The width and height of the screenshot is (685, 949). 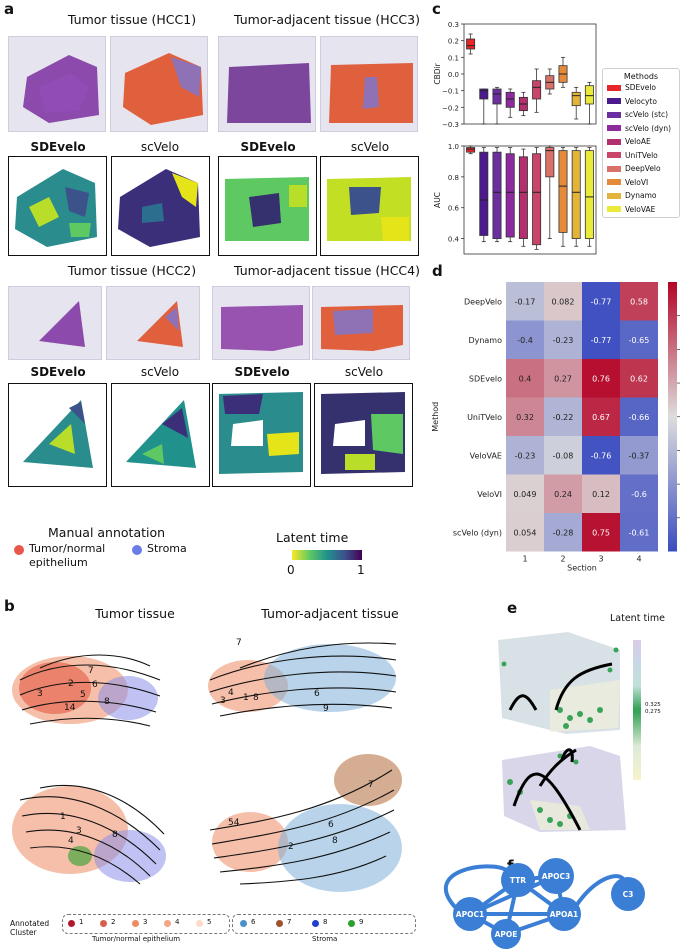 I want to click on methods-legend-label: VeloAE, so click(x=638, y=142).